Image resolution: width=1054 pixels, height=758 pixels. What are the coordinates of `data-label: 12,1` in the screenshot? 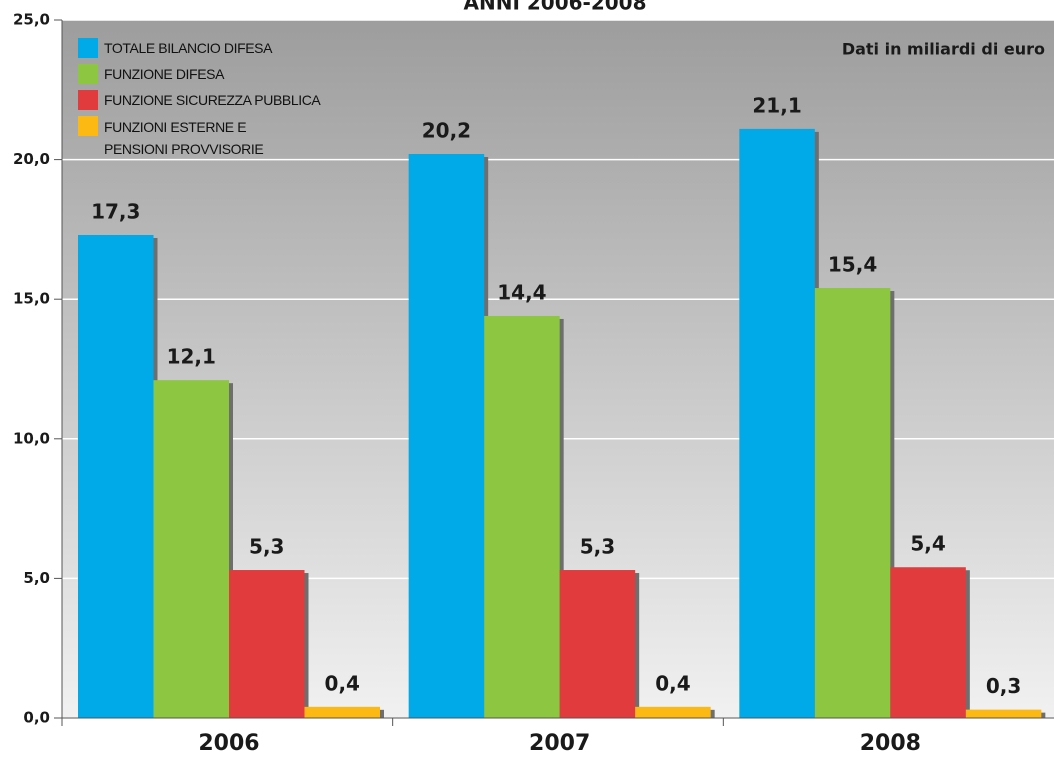 It's located at (191, 357).